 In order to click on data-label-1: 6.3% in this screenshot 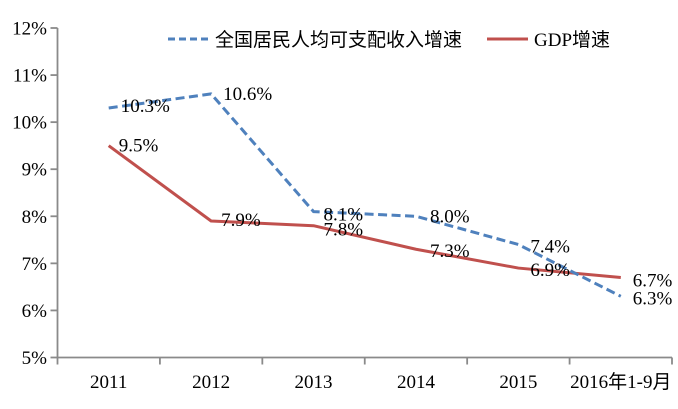, I will do `click(653, 298)`.